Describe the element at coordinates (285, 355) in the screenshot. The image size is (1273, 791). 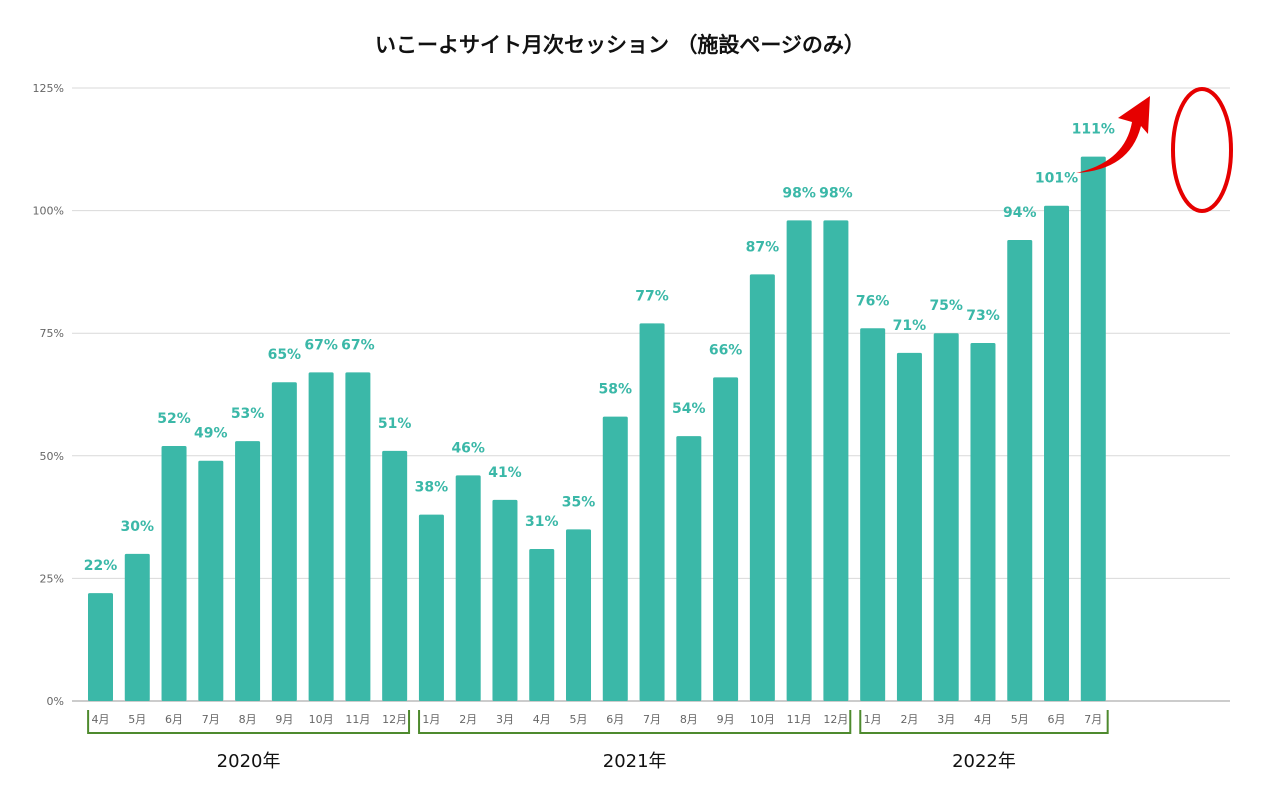
I see `data-label: 65%` at that location.